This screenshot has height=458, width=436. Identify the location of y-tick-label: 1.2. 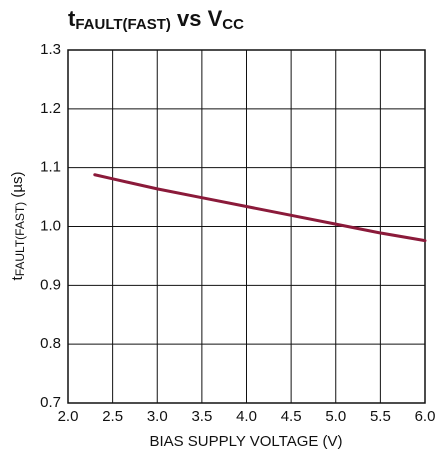
(50, 108).